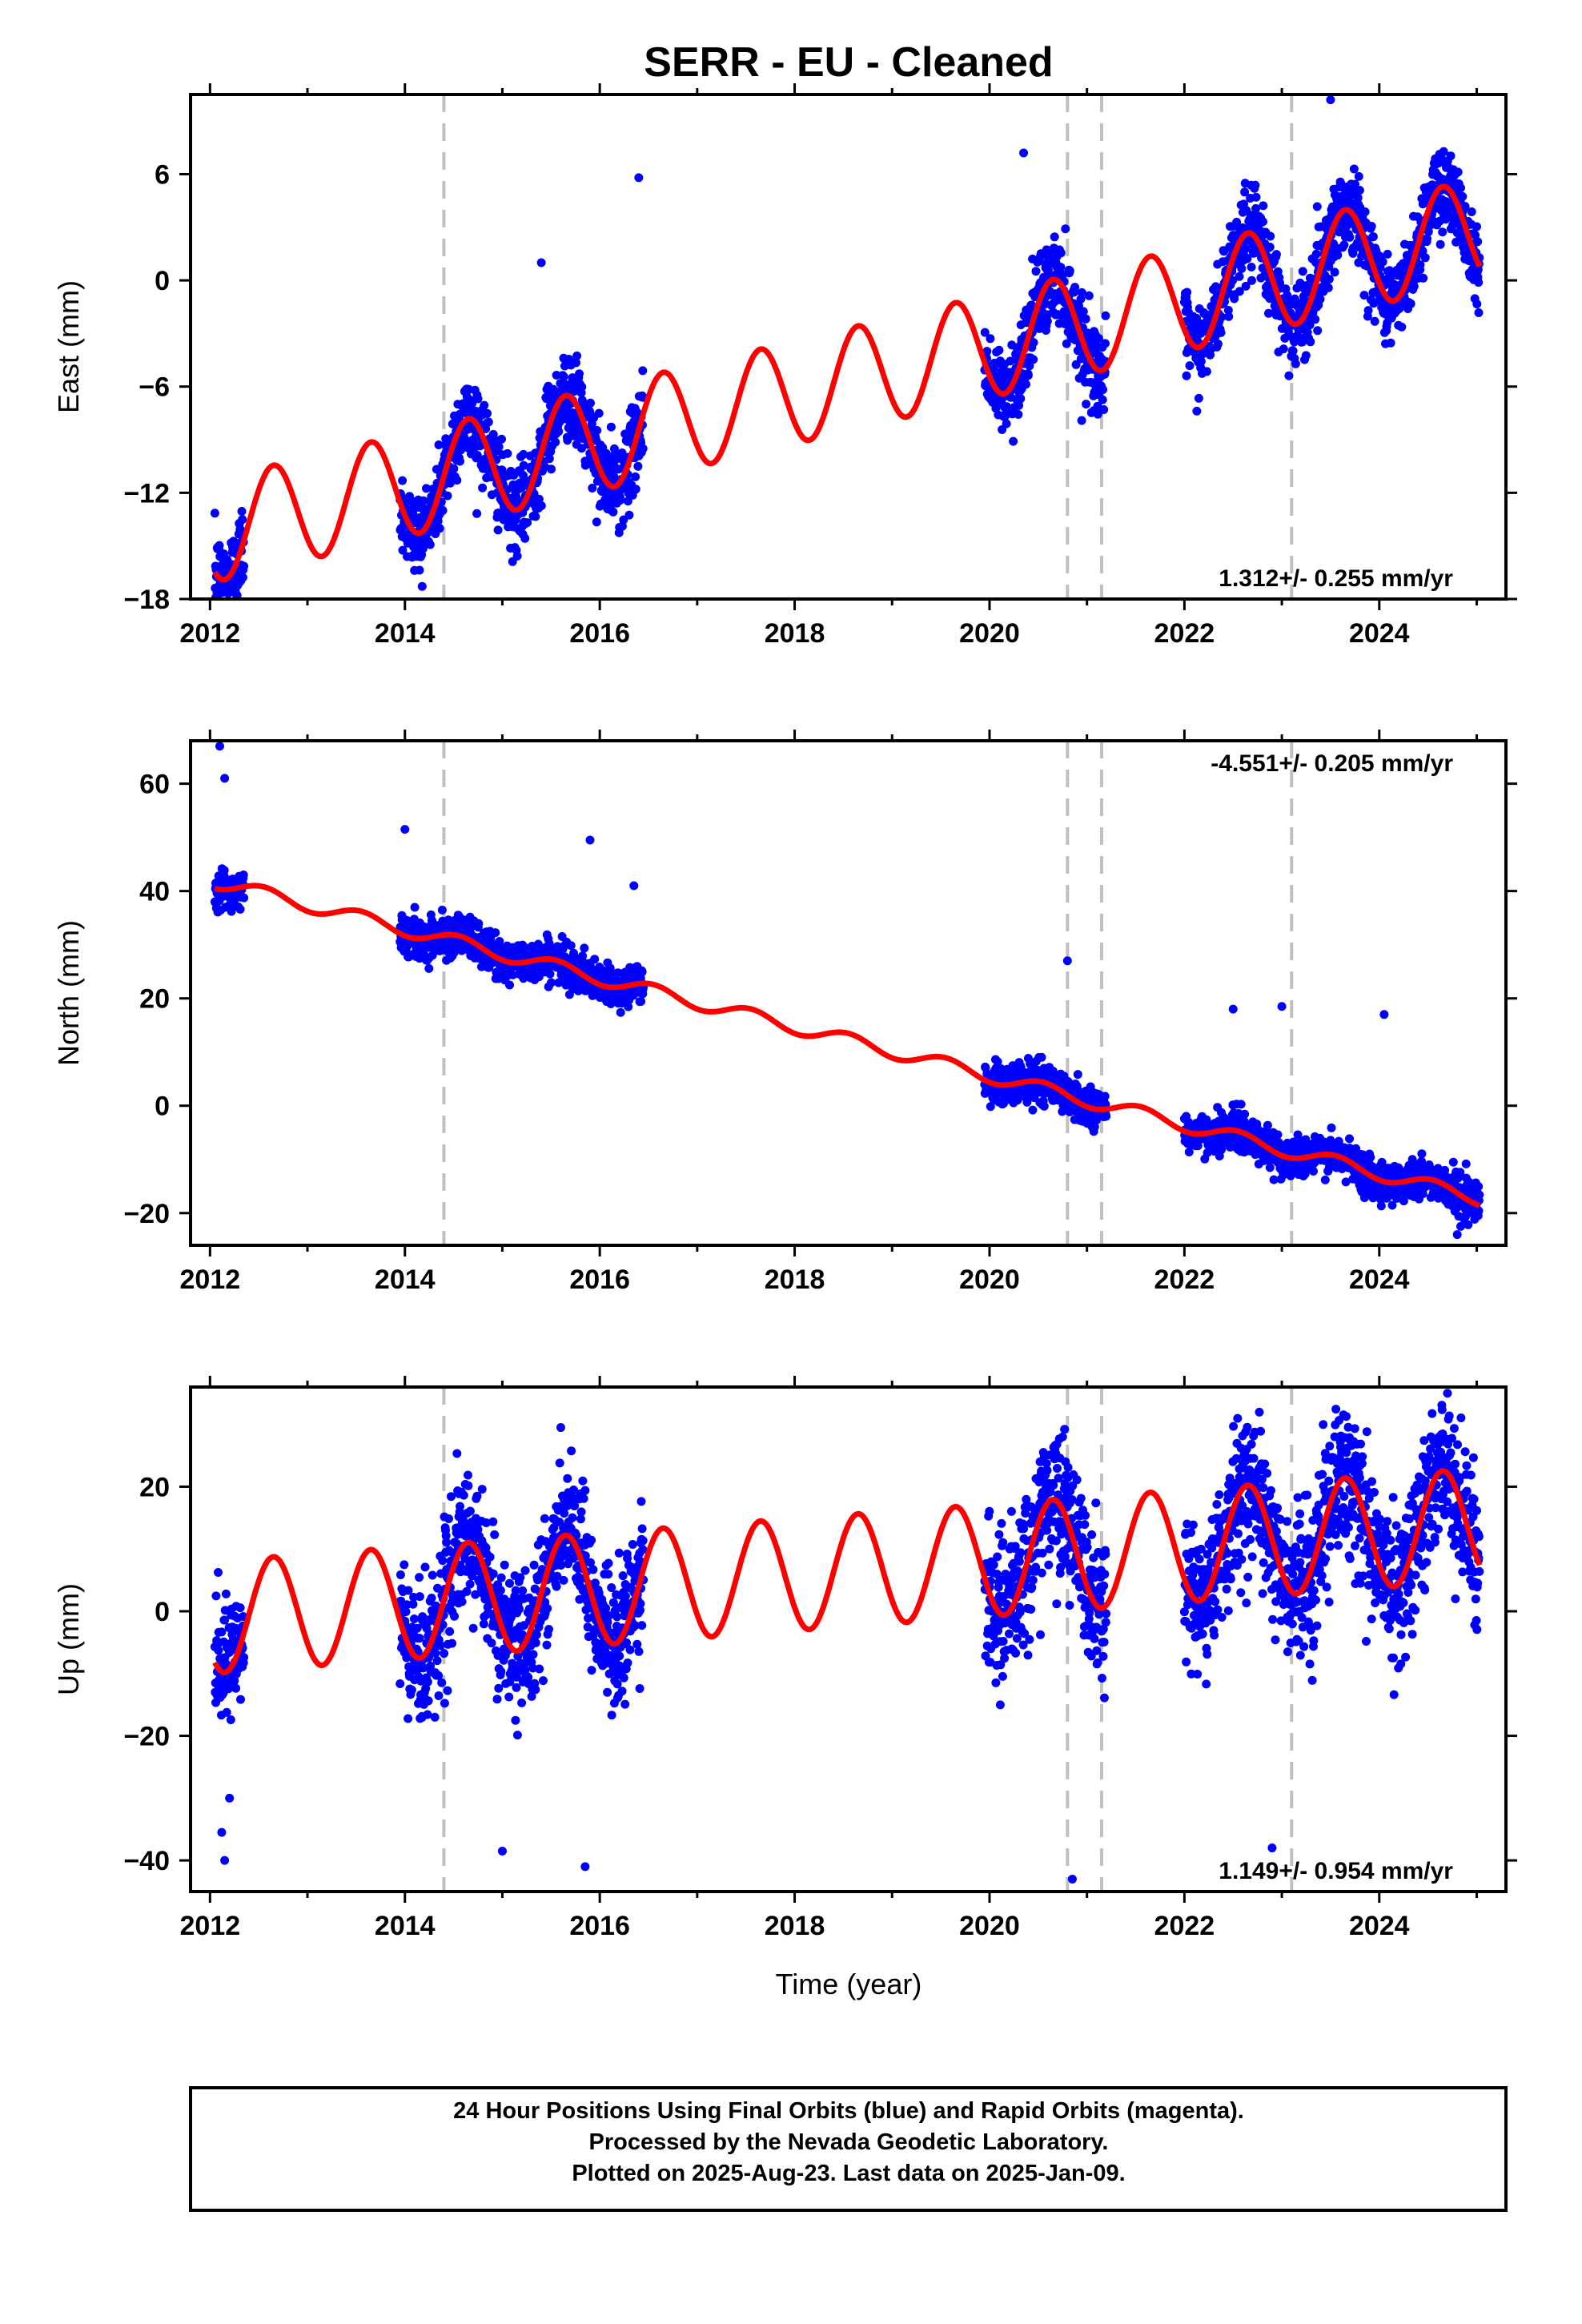 The width and height of the screenshot is (1582, 2324). What do you see at coordinates (162, 1107) in the screenshot?
I see `y-tick-label: 0` at bounding box center [162, 1107].